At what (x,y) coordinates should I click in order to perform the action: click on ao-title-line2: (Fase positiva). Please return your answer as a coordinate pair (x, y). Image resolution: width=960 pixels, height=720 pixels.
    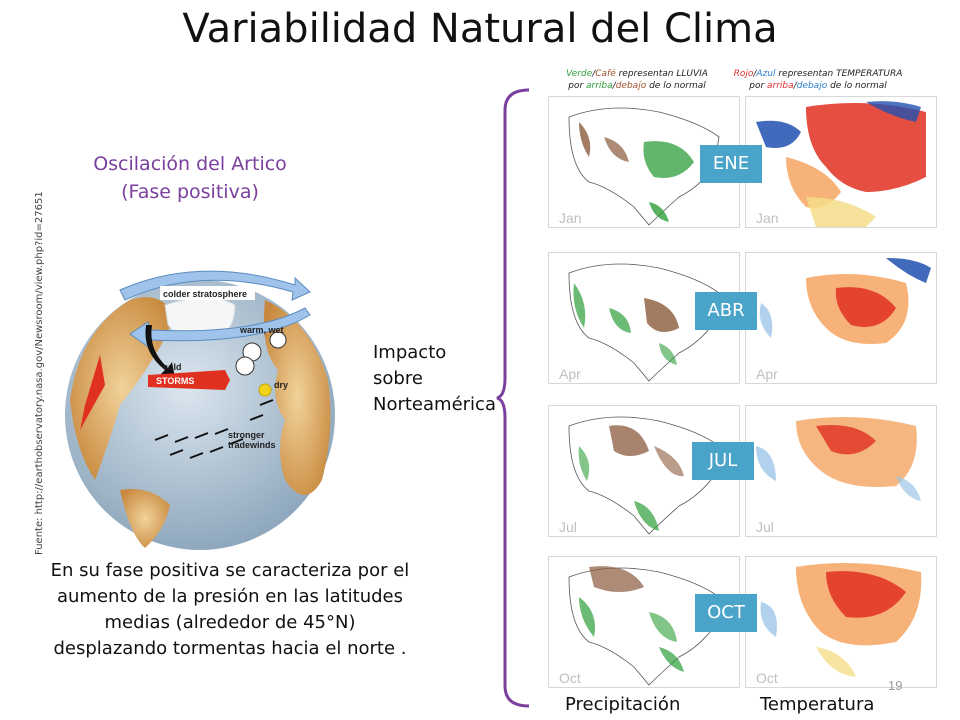
    Looking at the image, I should click on (190, 192).